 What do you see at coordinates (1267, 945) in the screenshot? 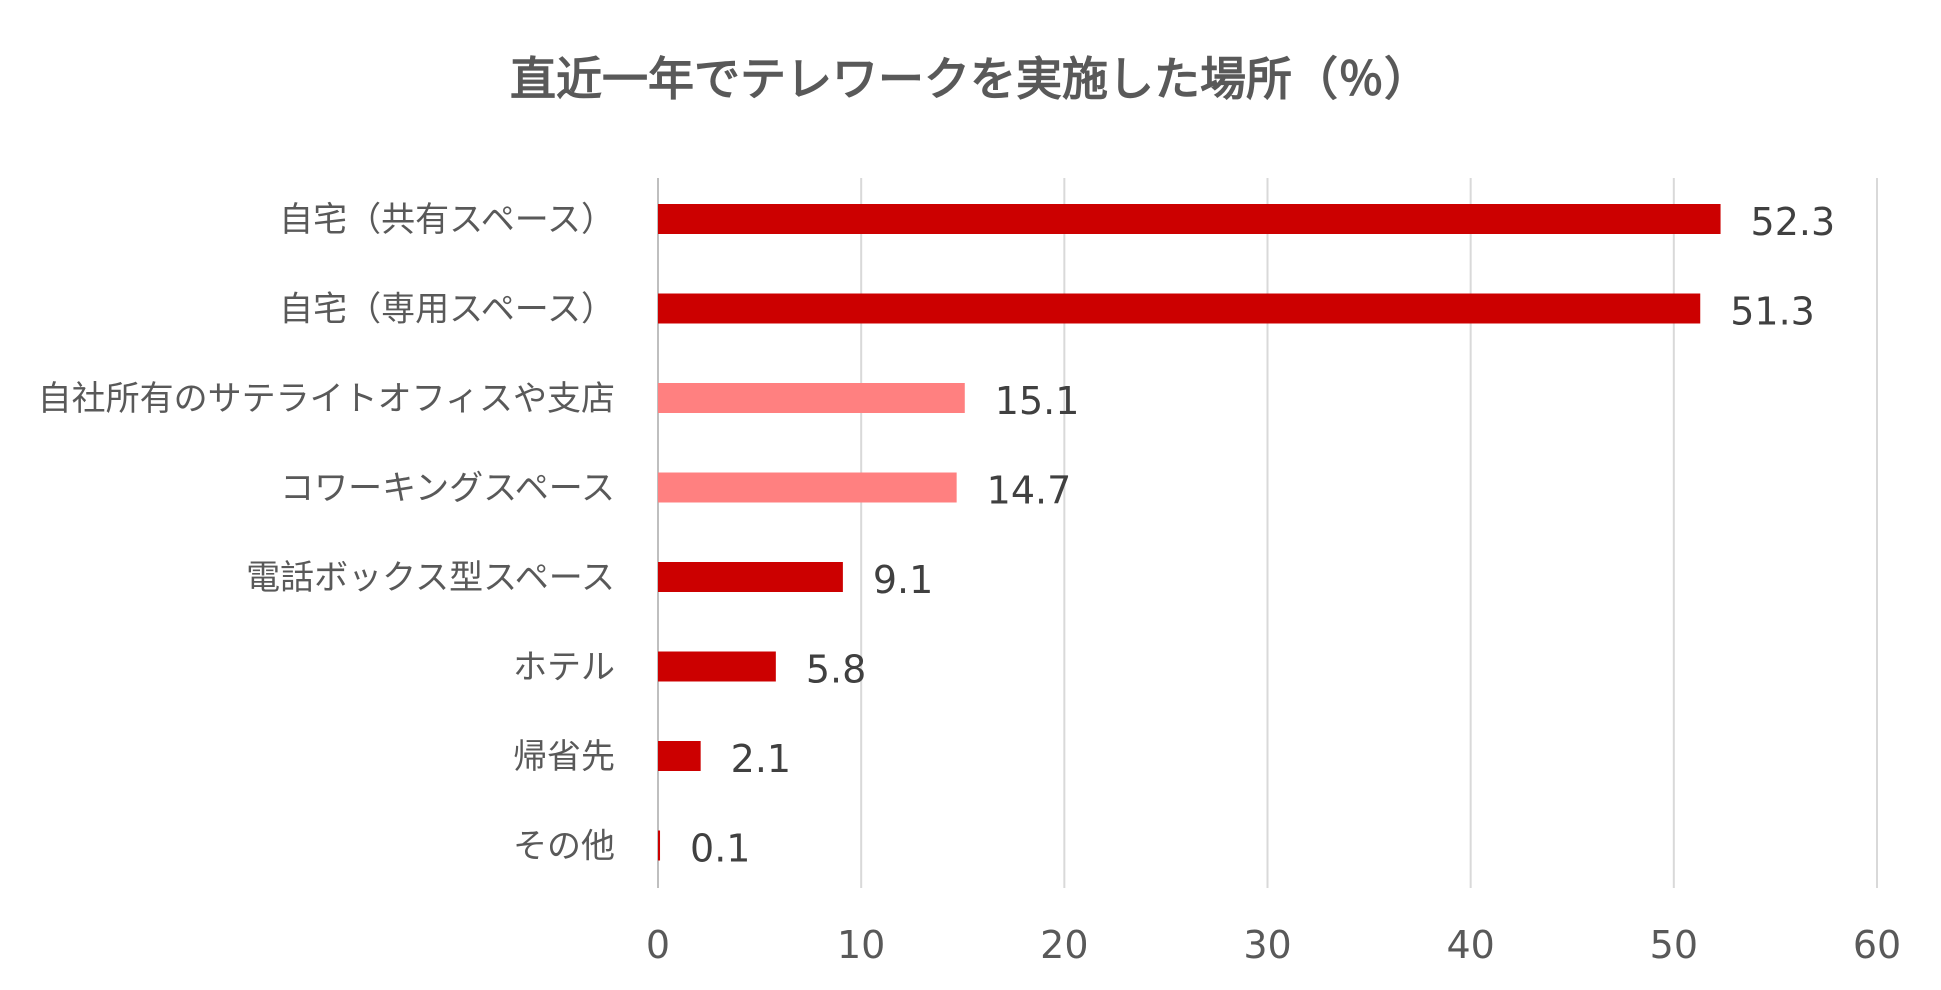
I see `x-tick-label: 30` at bounding box center [1267, 945].